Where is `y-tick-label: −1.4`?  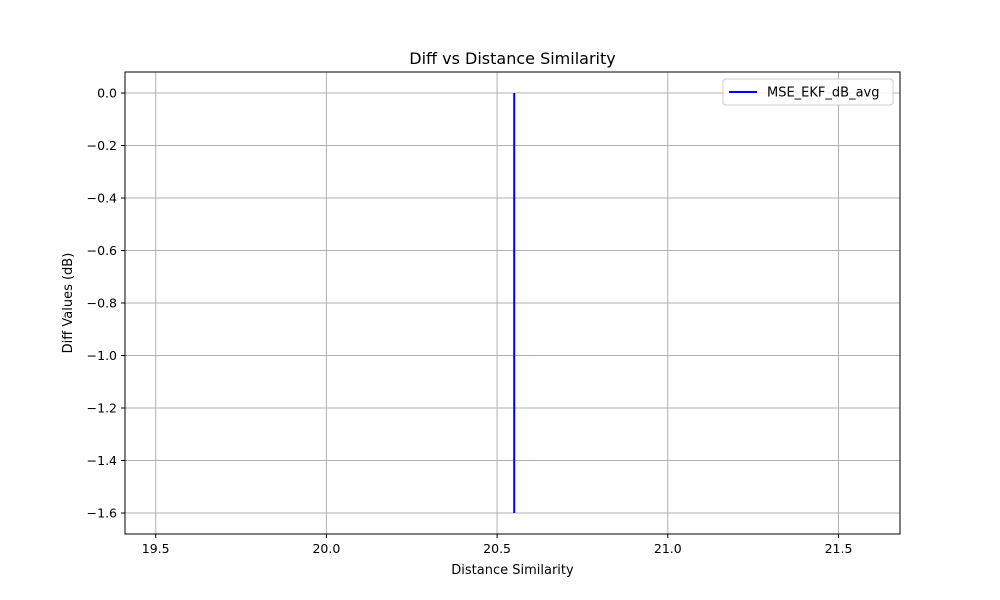 y-tick-label: −1.4 is located at coordinates (102, 460).